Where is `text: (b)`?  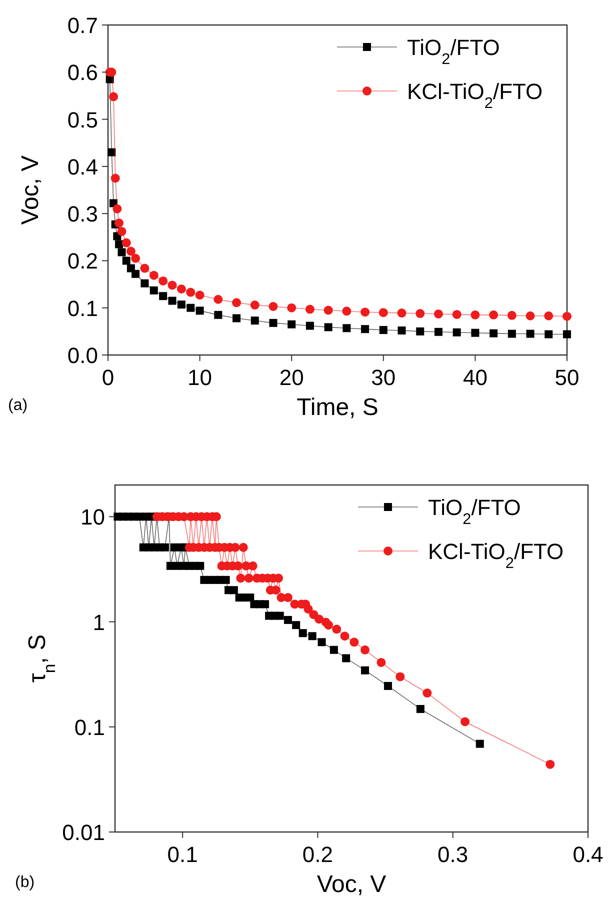
text: (b) is located at coordinates (25, 882).